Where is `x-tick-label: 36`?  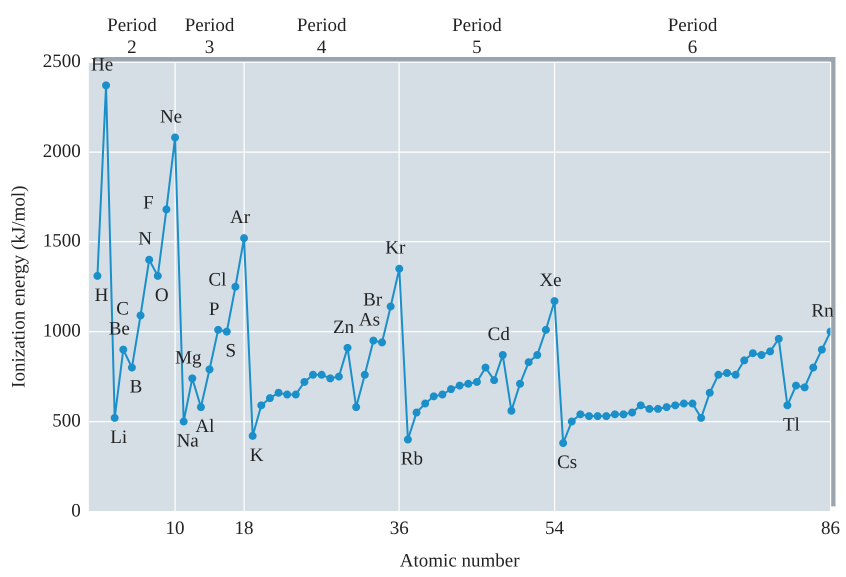
x-tick-label: 36 is located at coordinates (399, 528).